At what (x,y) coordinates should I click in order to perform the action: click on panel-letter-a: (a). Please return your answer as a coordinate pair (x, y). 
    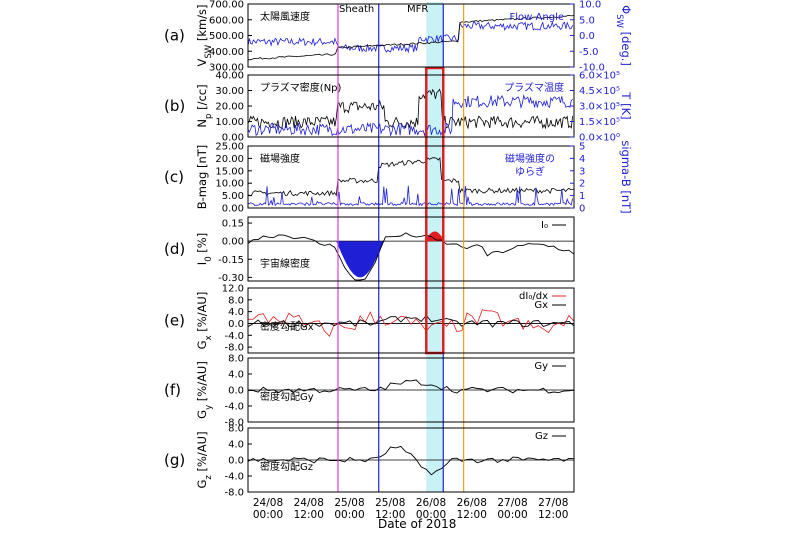
    Looking at the image, I should click on (174, 36).